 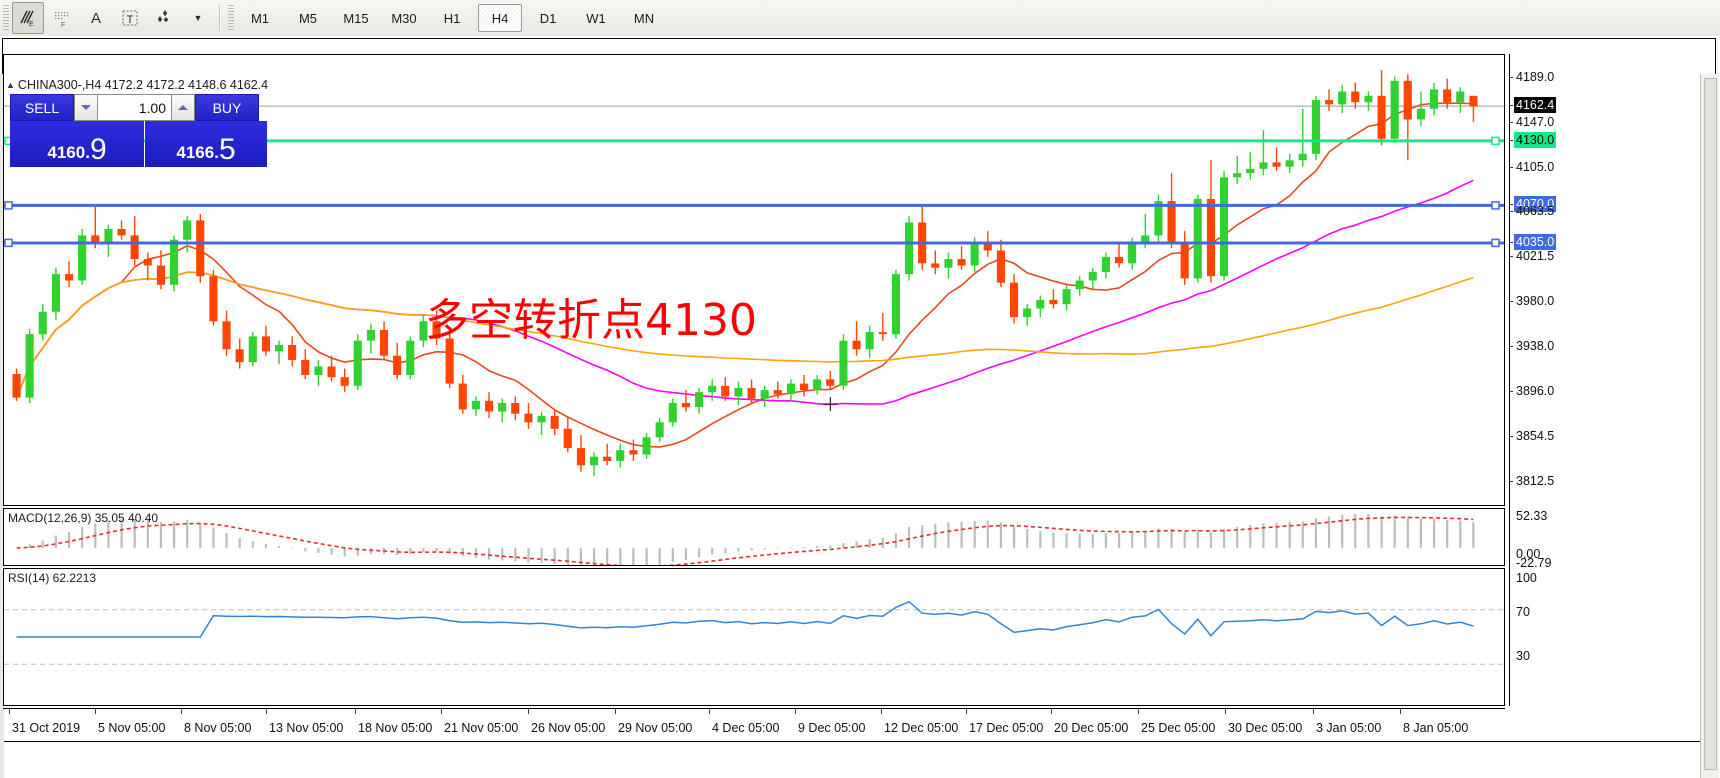 What do you see at coordinates (77, 144) in the screenshot?
I see `sell-price-display: 4160 . 9` at bounding box center [77, 144].